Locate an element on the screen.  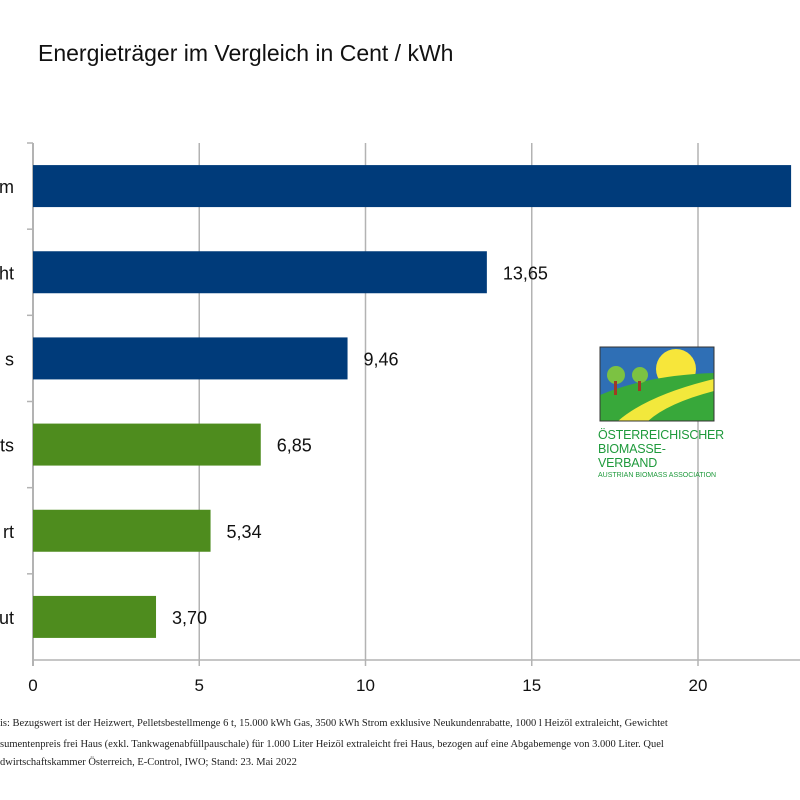
x-tick-label: 10 is located at coordinates (365, 685).